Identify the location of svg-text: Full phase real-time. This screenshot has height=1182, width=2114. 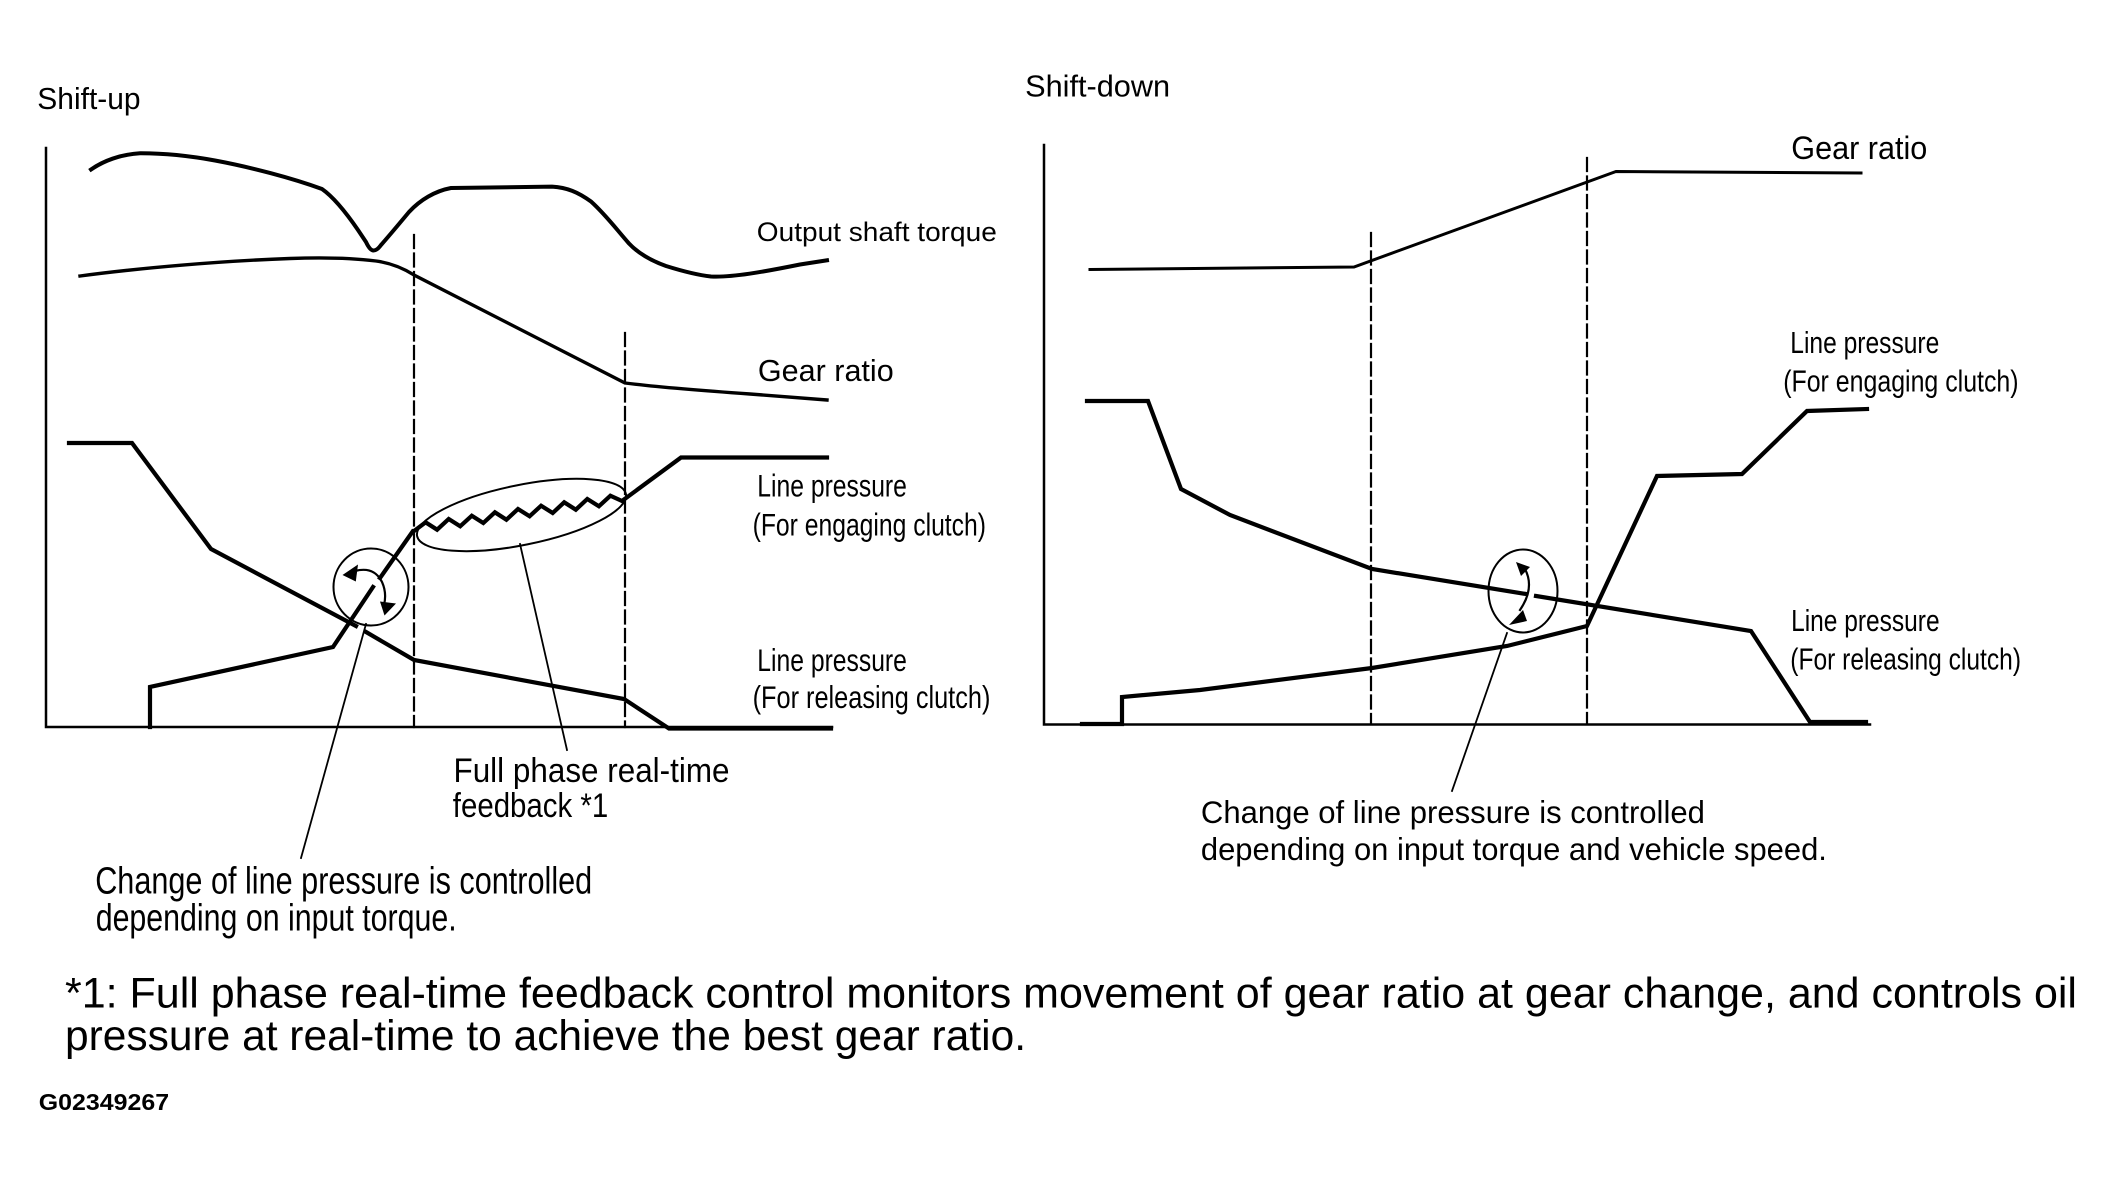
(592, 771).